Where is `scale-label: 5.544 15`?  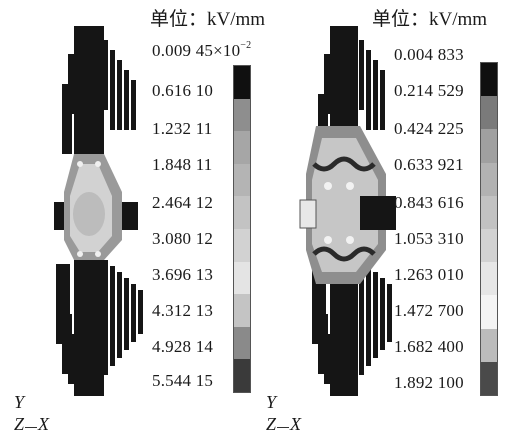 scale-label: 5.544 15 is located at coordinates (183, 380).